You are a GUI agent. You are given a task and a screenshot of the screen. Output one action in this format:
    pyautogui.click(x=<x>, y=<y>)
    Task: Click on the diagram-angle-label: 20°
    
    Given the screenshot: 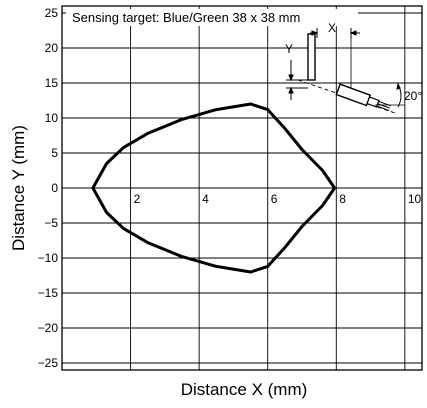 What is the action you would take?
    pyautogui.click(x=413, y=96)
    